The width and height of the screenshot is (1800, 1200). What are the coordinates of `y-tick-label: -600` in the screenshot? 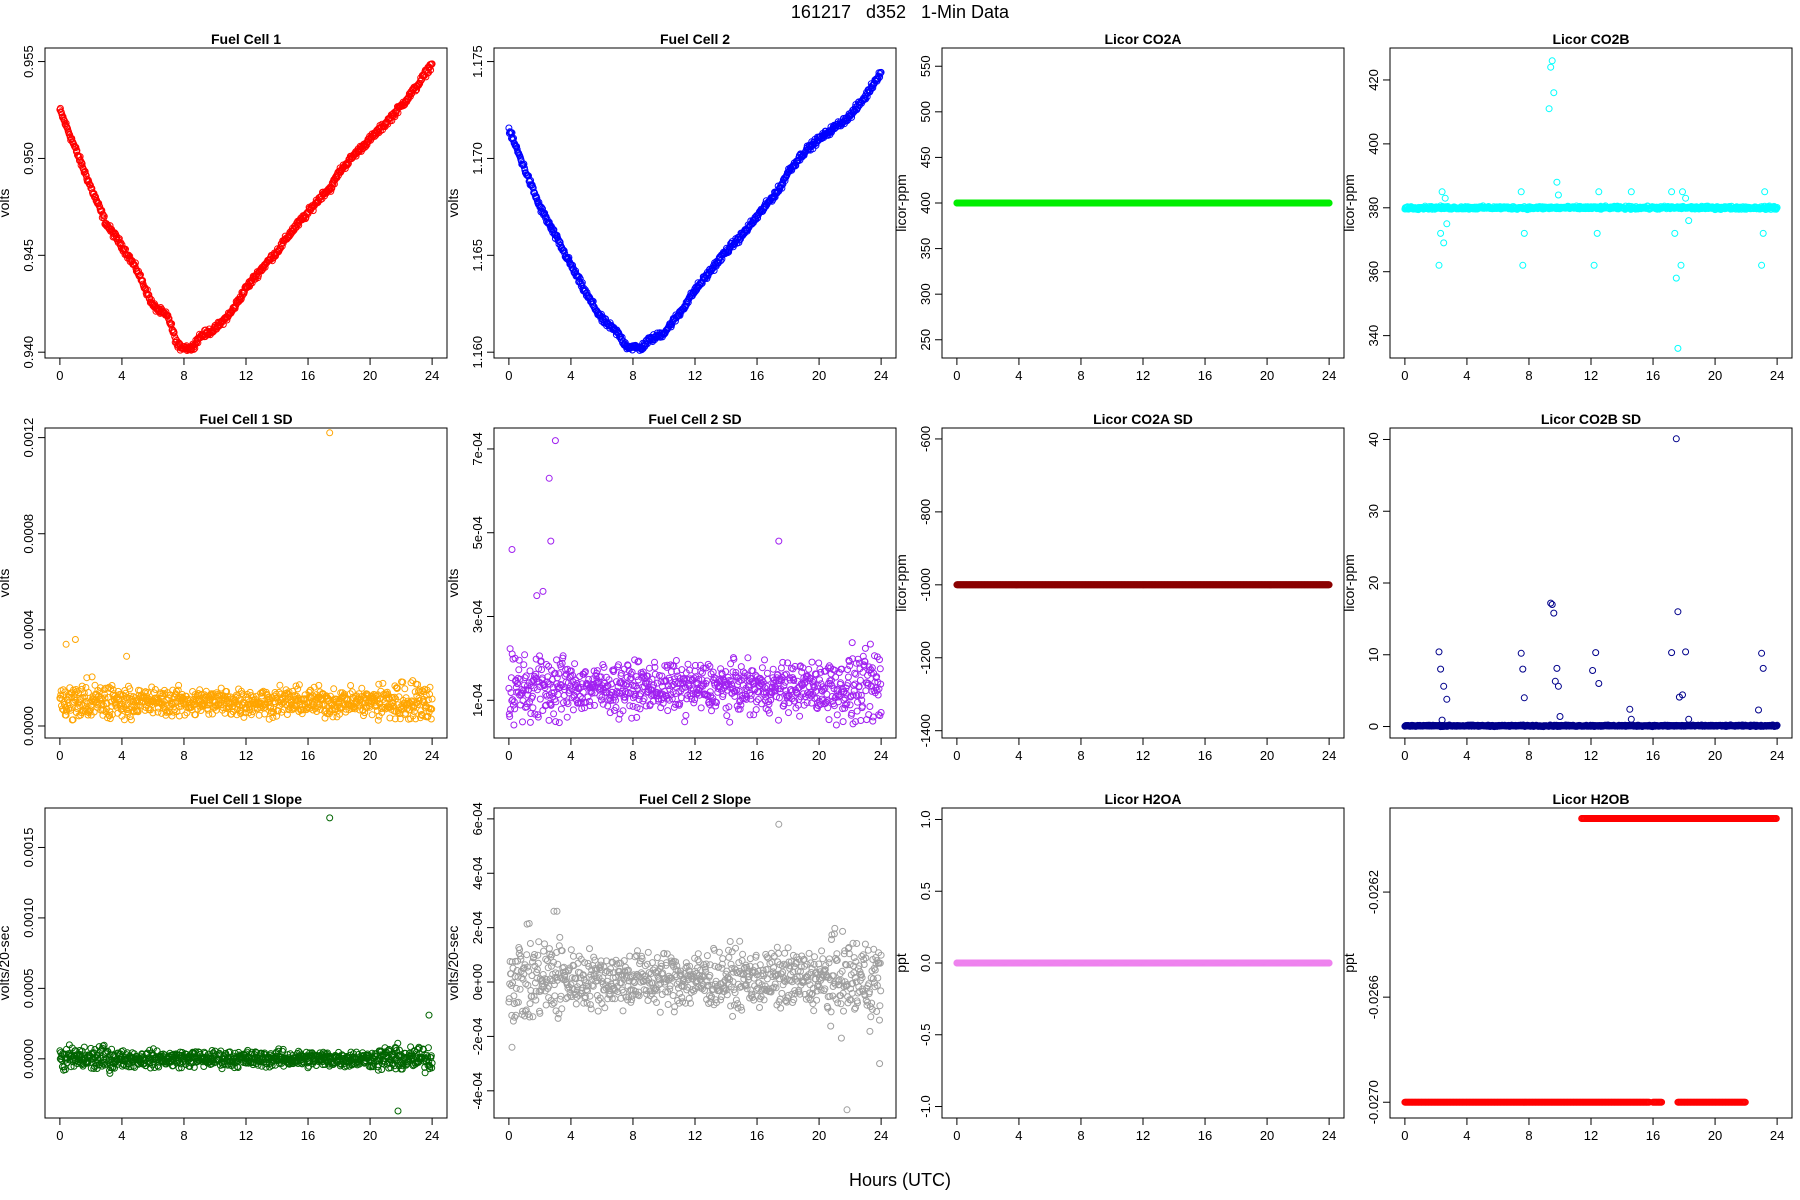 It's located at (925, 439).